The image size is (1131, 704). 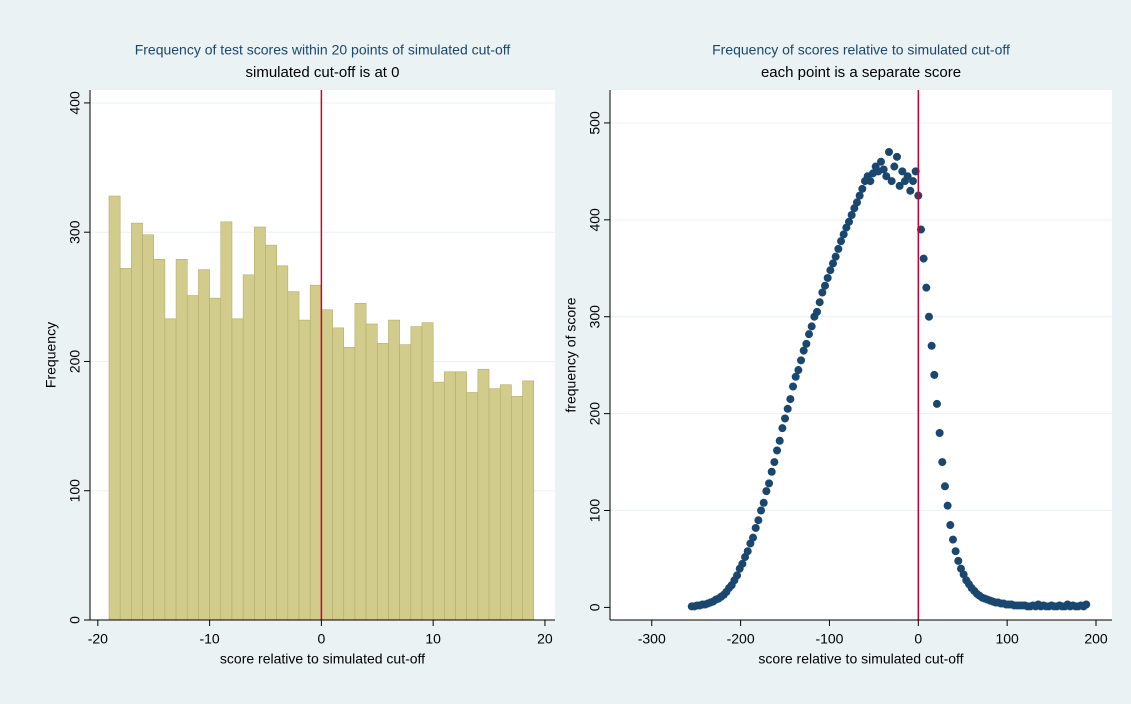 I want to click on chart-subtitle: simulated cut-off is at 0, so click(x=323, y=72).